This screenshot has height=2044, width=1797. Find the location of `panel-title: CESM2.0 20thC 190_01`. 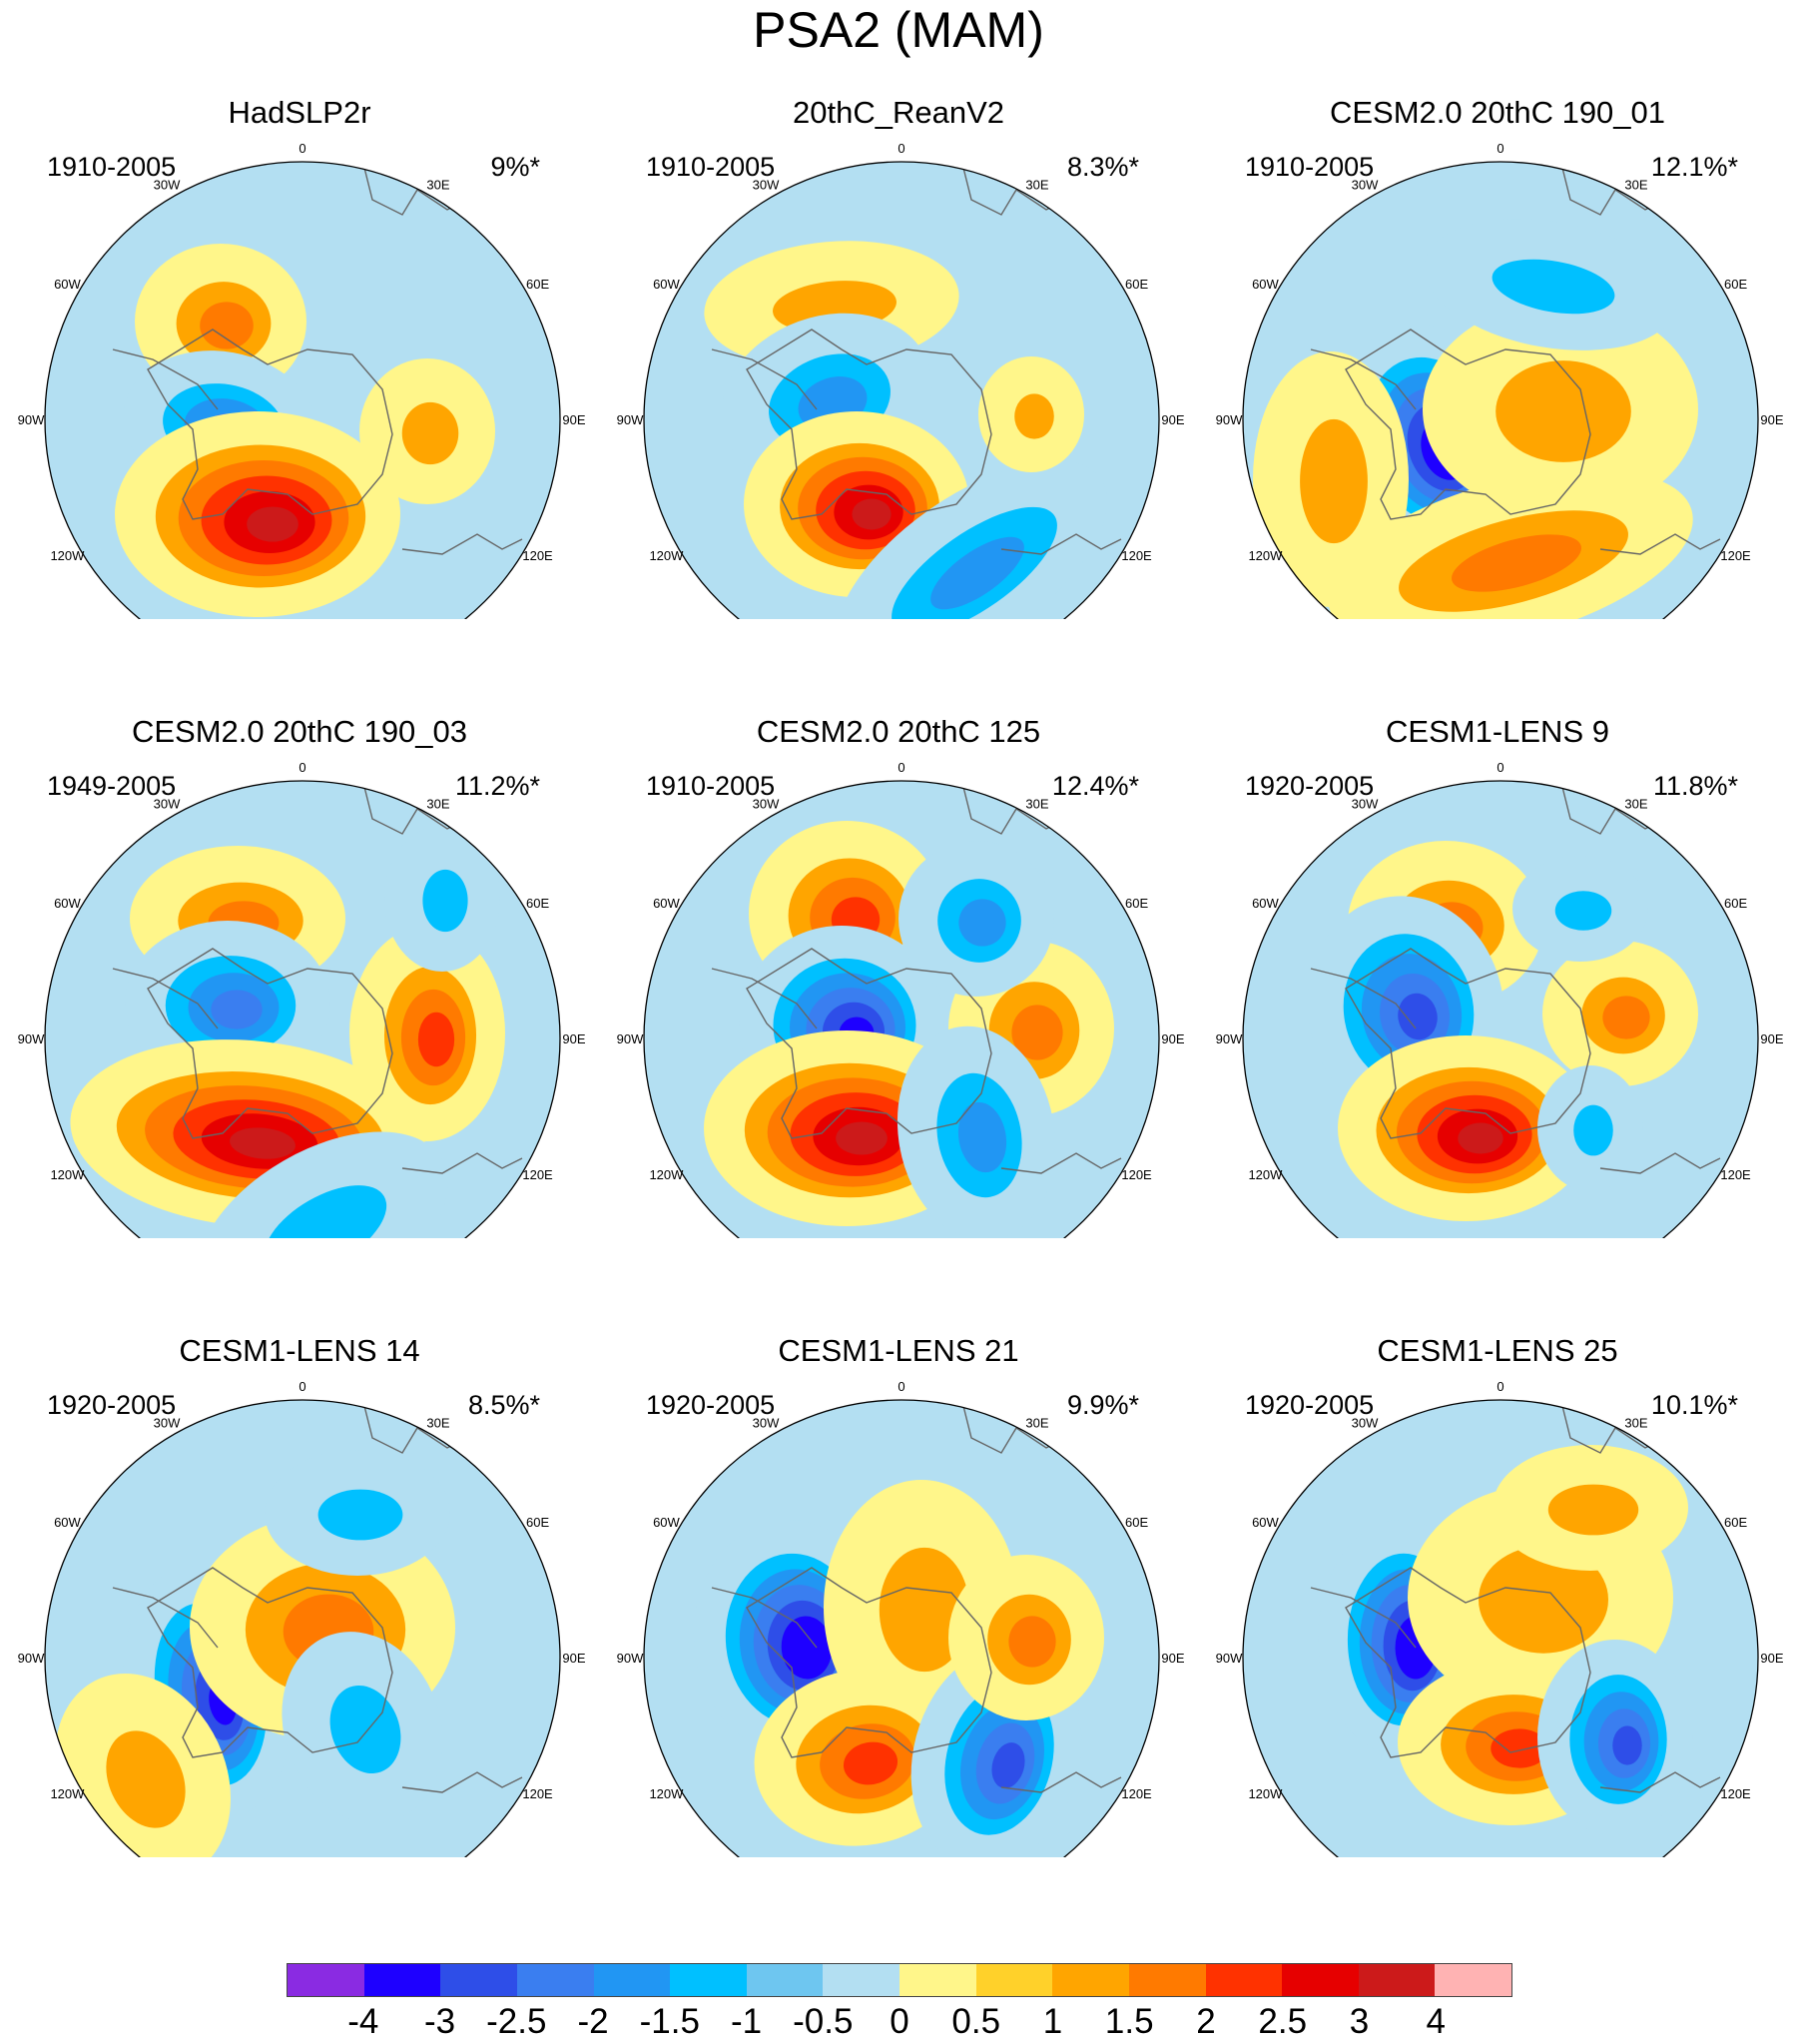

panel-title: CESM2.0 20thC 190_01 is located at coordinates (1497, 112).